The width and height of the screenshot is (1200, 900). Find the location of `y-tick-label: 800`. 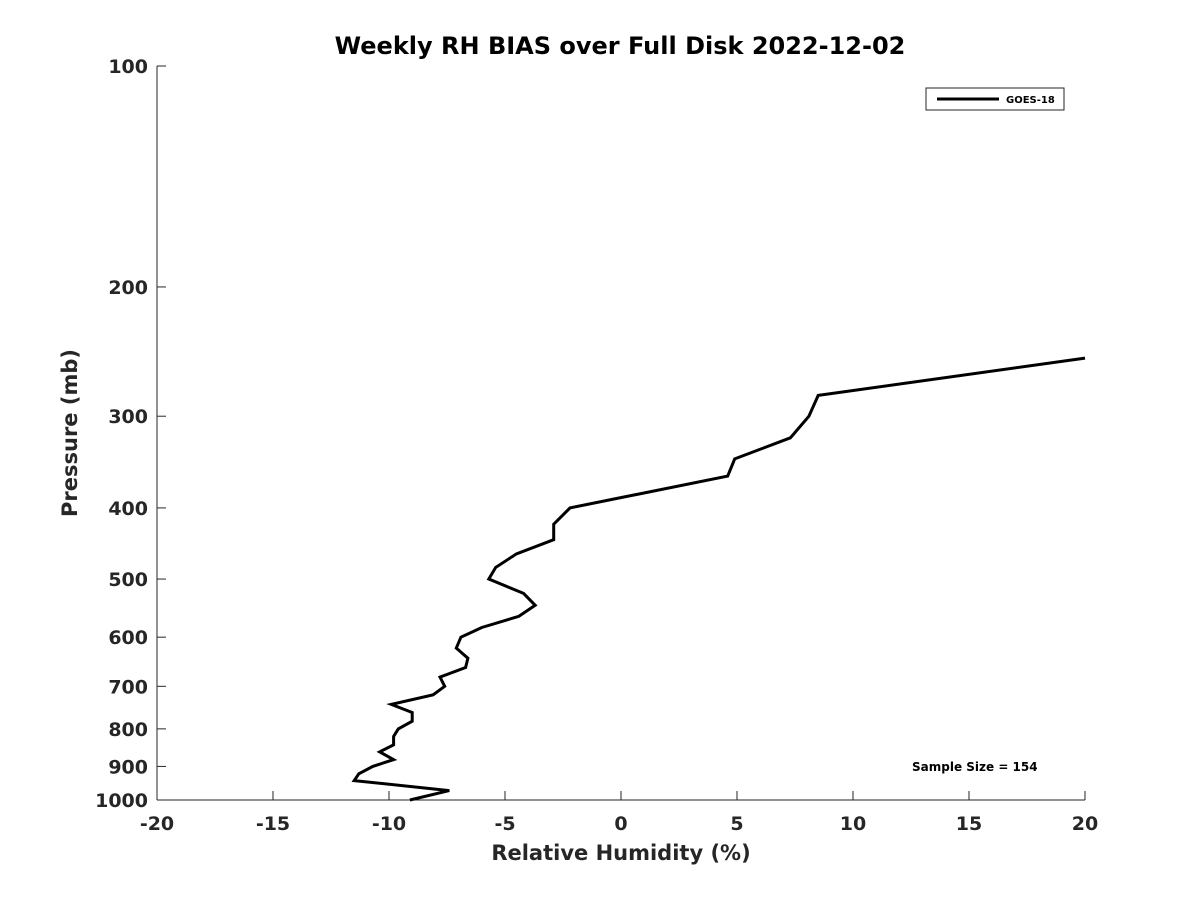

y-tick-label: 800 is located at coordinates (128, 730).